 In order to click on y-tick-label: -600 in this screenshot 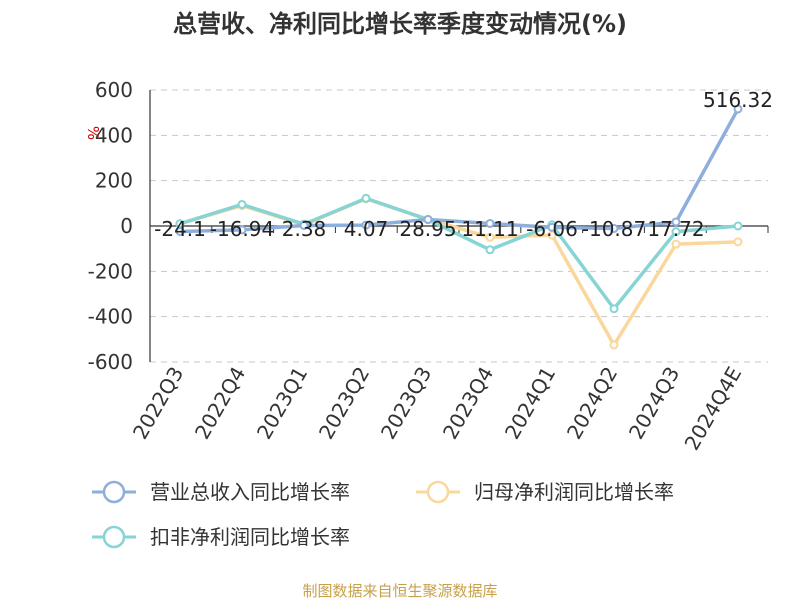, I will do `click(110, 362)`.